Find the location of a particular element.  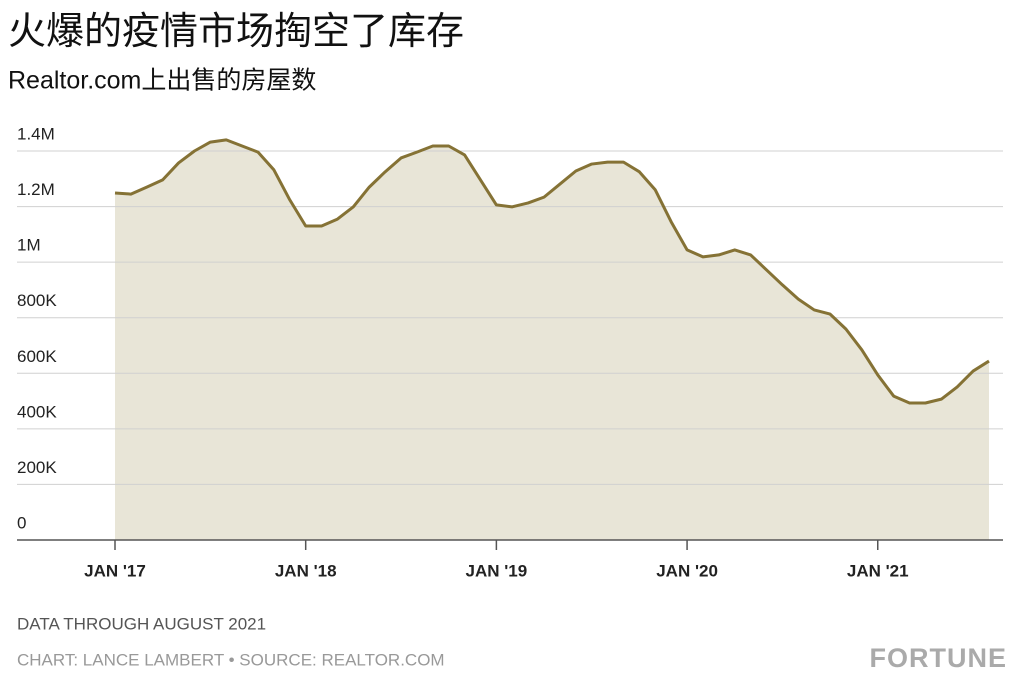

y-tick-label: 1M is located at coordinates (29, 245).